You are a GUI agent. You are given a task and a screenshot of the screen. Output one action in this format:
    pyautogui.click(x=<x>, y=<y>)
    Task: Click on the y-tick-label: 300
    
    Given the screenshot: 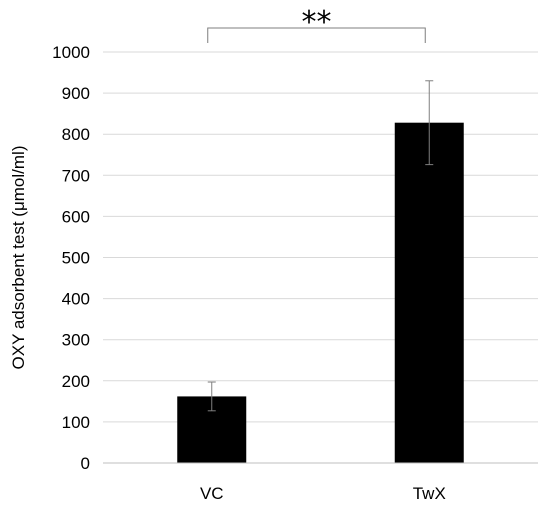 What is the action you would take?
    pyautogui.click(x=76, y=340)
    